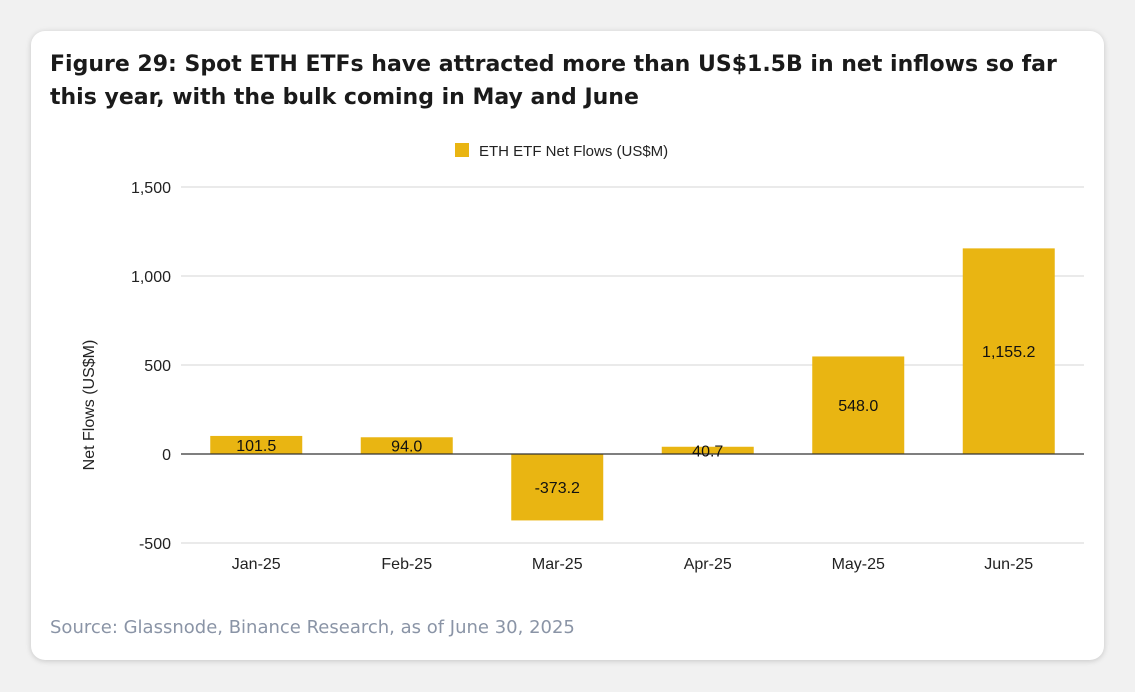 The image size is (1135, 692). Describe the element at coordinates (256, 564) in the screenshot. I see `x-tick-label: Jan-25` at that location.